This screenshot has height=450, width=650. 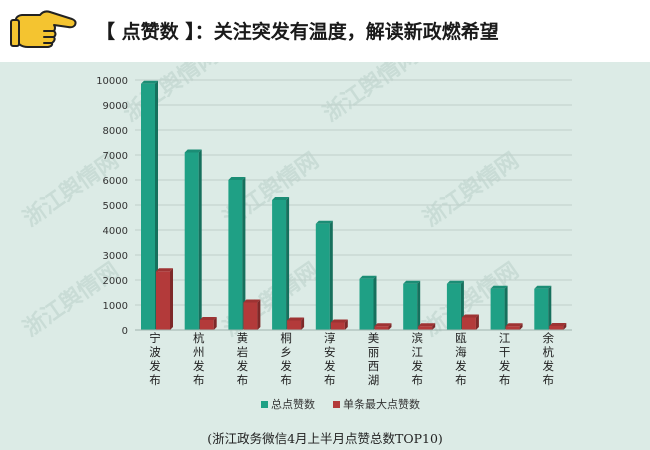 I want to click on y-tick-label: 5000, so click(x=115, y=206).